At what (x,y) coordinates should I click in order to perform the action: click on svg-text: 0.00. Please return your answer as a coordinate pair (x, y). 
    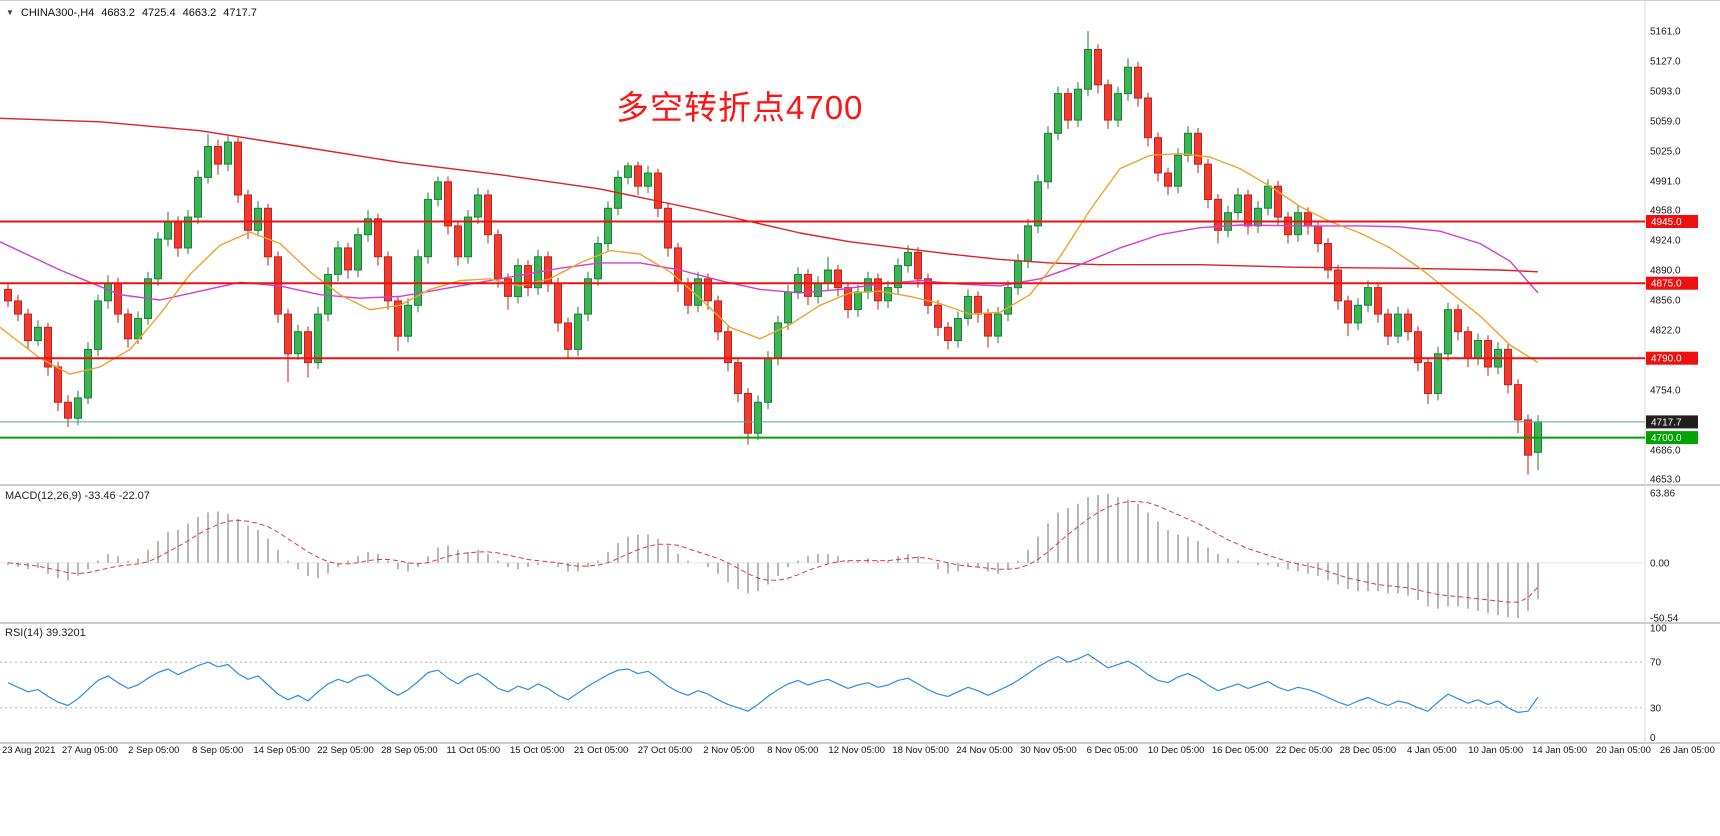
    Looking at the image, I should click on (1660, 563).